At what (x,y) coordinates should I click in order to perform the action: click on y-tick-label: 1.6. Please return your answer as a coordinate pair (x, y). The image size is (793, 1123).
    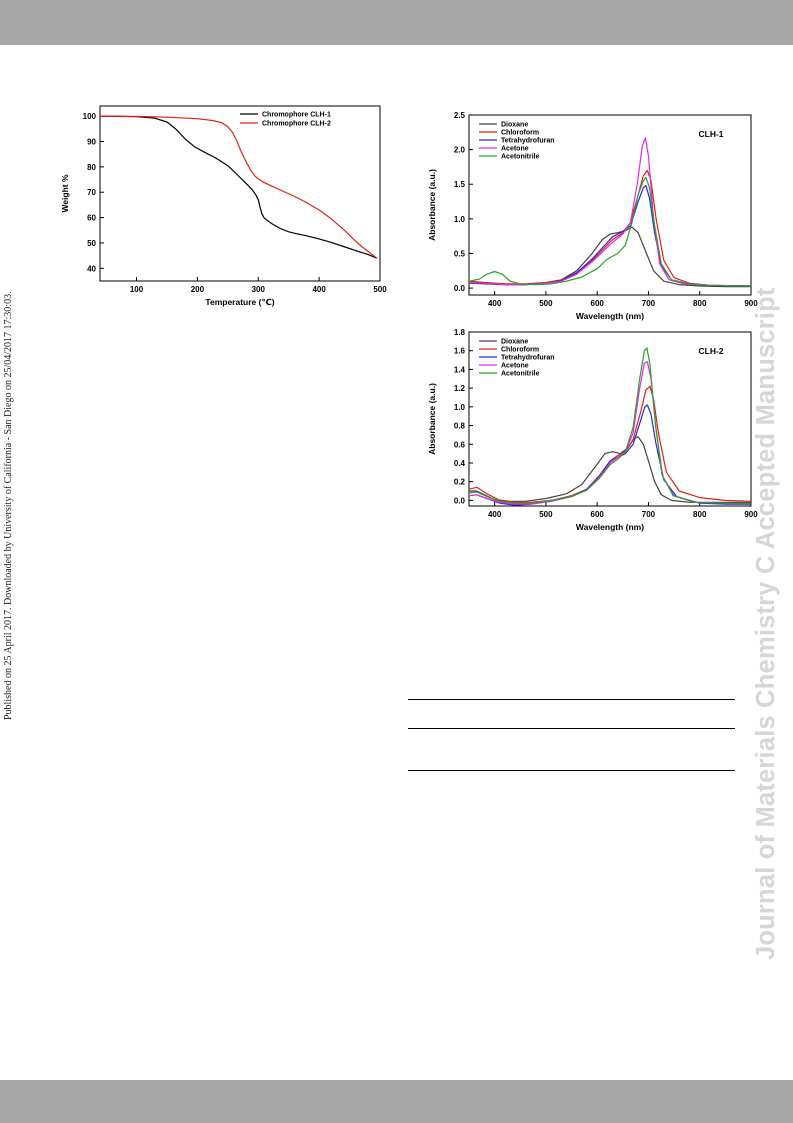
    Looking at the image, I should click on (460, 351).